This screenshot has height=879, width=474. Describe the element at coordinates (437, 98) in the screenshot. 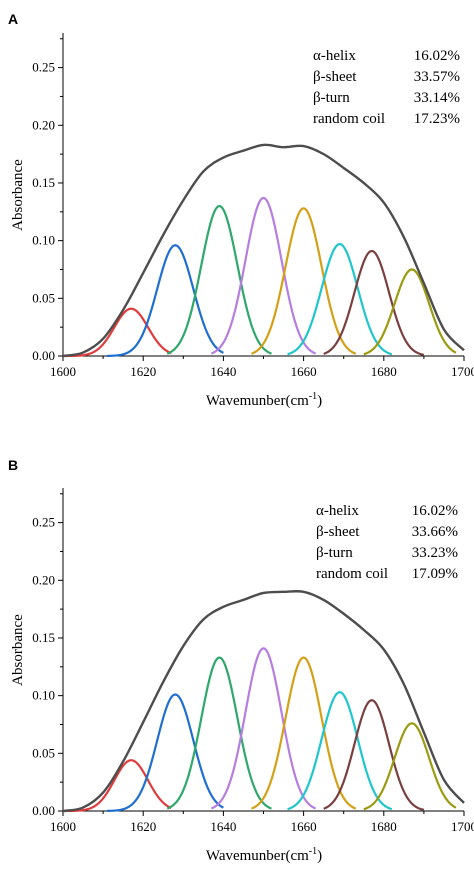

I see `annotation-value-turn: 33.14%` at that location.